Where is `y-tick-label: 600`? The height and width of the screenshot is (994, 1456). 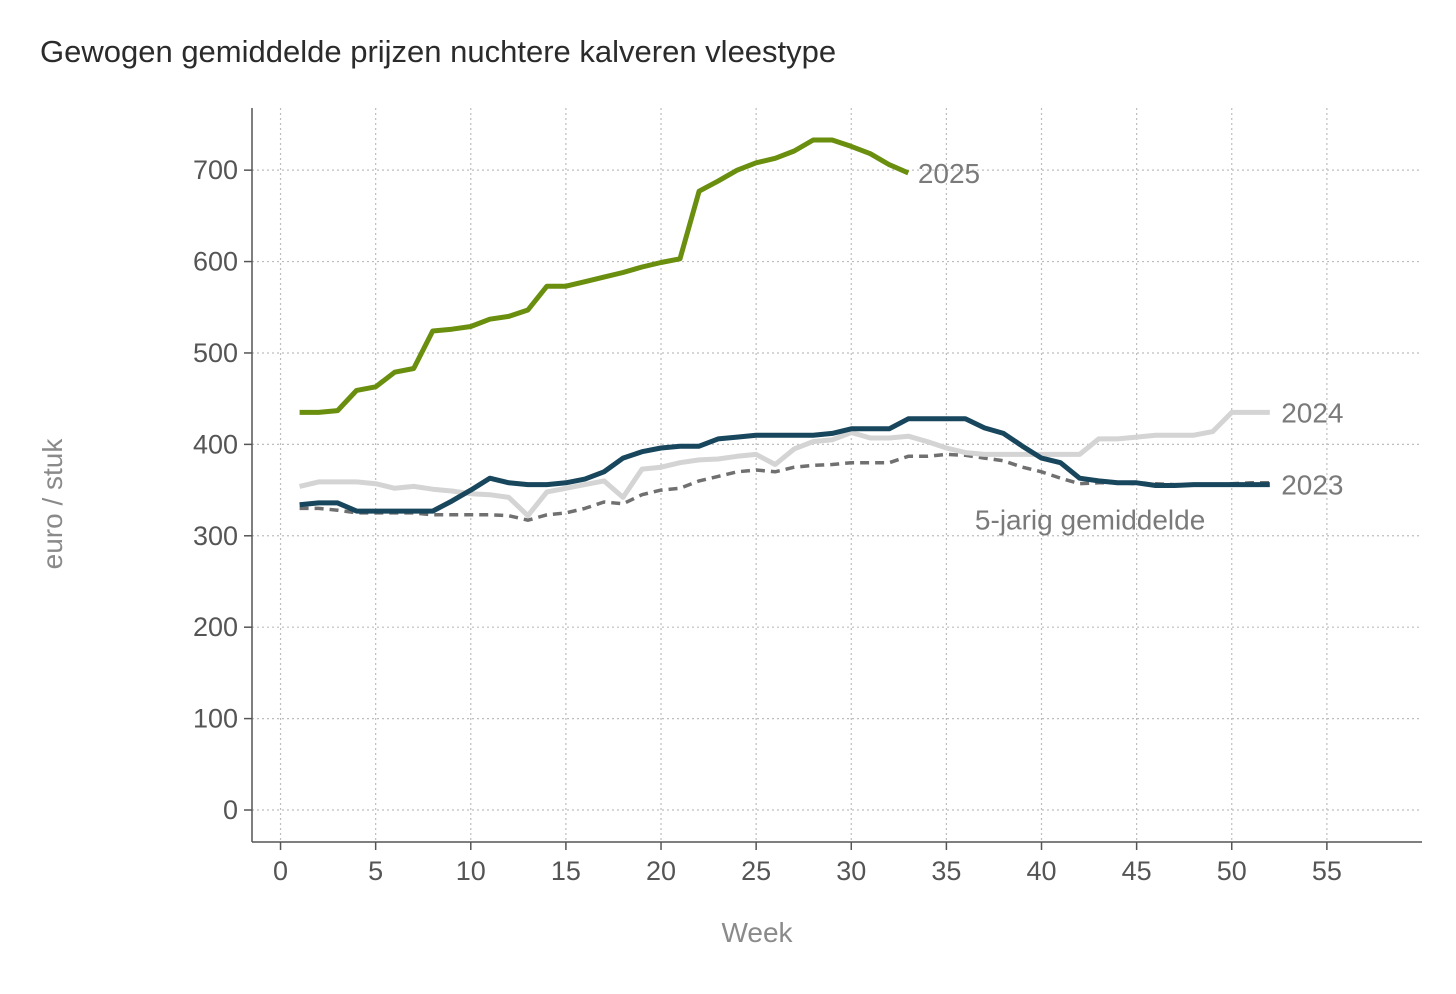 y-tick-label: 600 is located at coordinates (215, 262).